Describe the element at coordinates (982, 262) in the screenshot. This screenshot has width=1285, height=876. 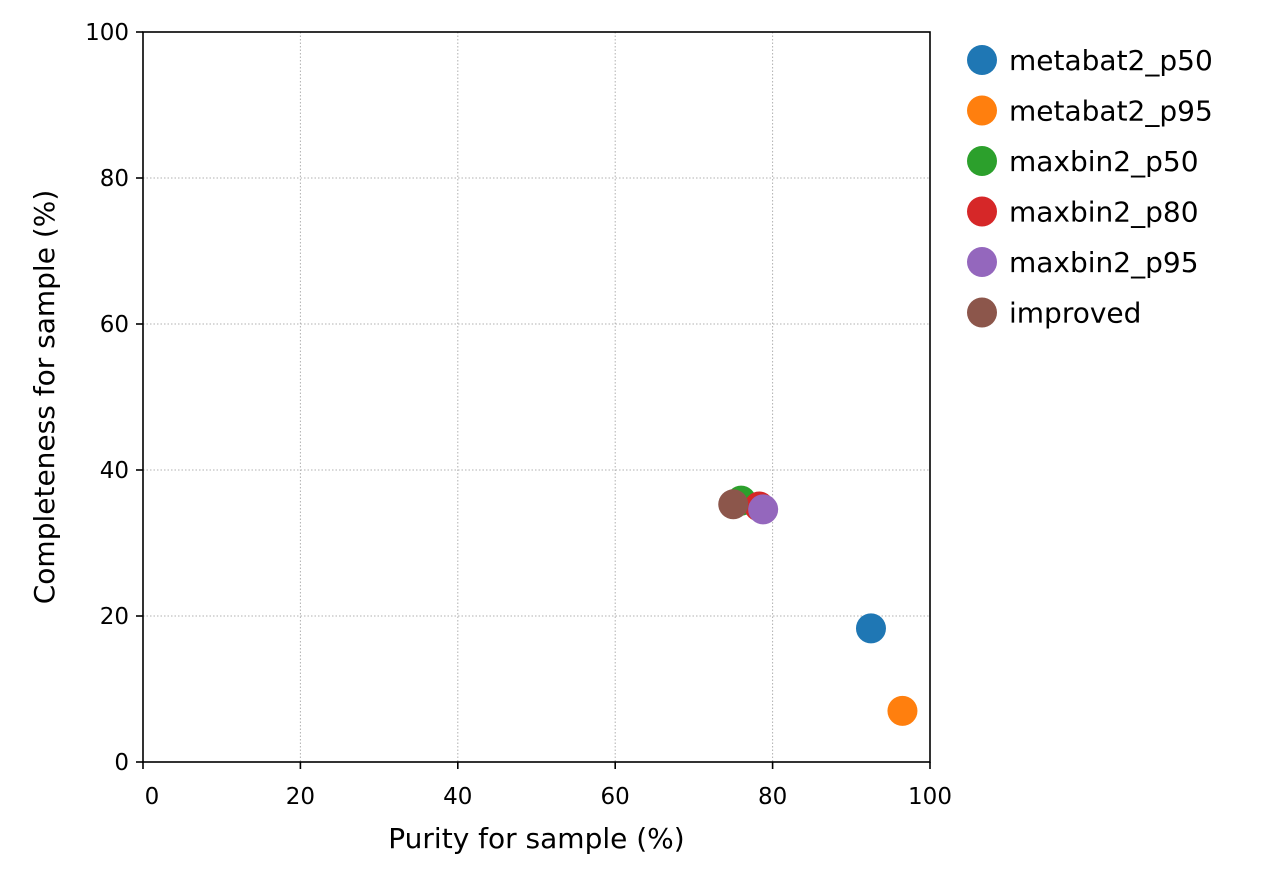
I see `legend-marker-maxbin2-p95` at that location.